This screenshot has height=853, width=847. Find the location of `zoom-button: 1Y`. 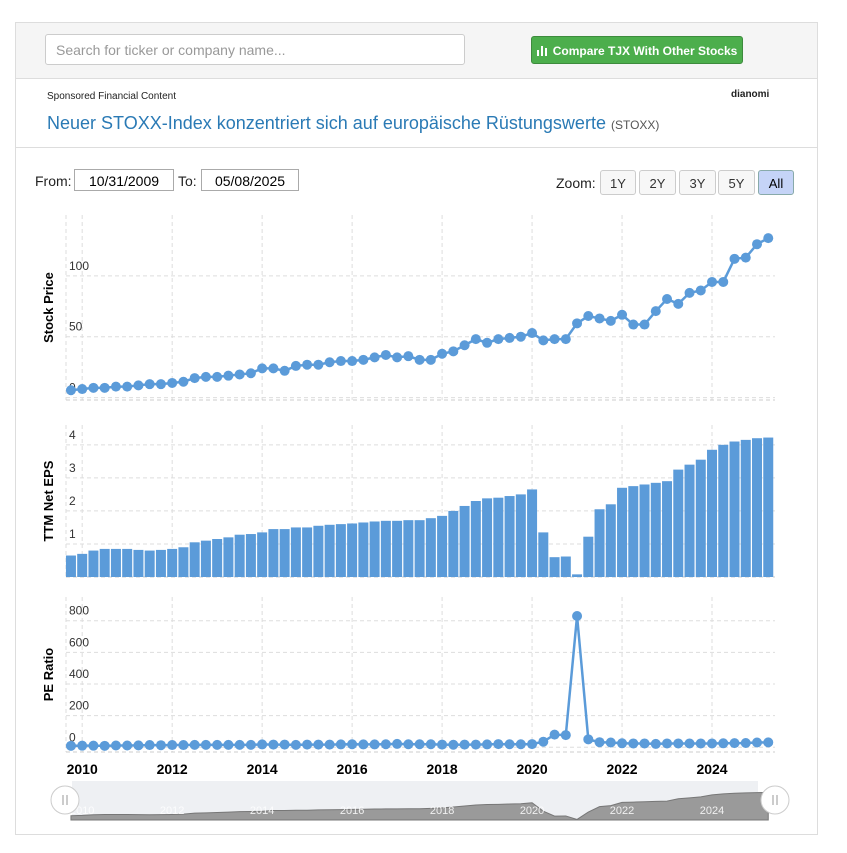

zoom-button: 1Y is located at coordinates (618, 182).